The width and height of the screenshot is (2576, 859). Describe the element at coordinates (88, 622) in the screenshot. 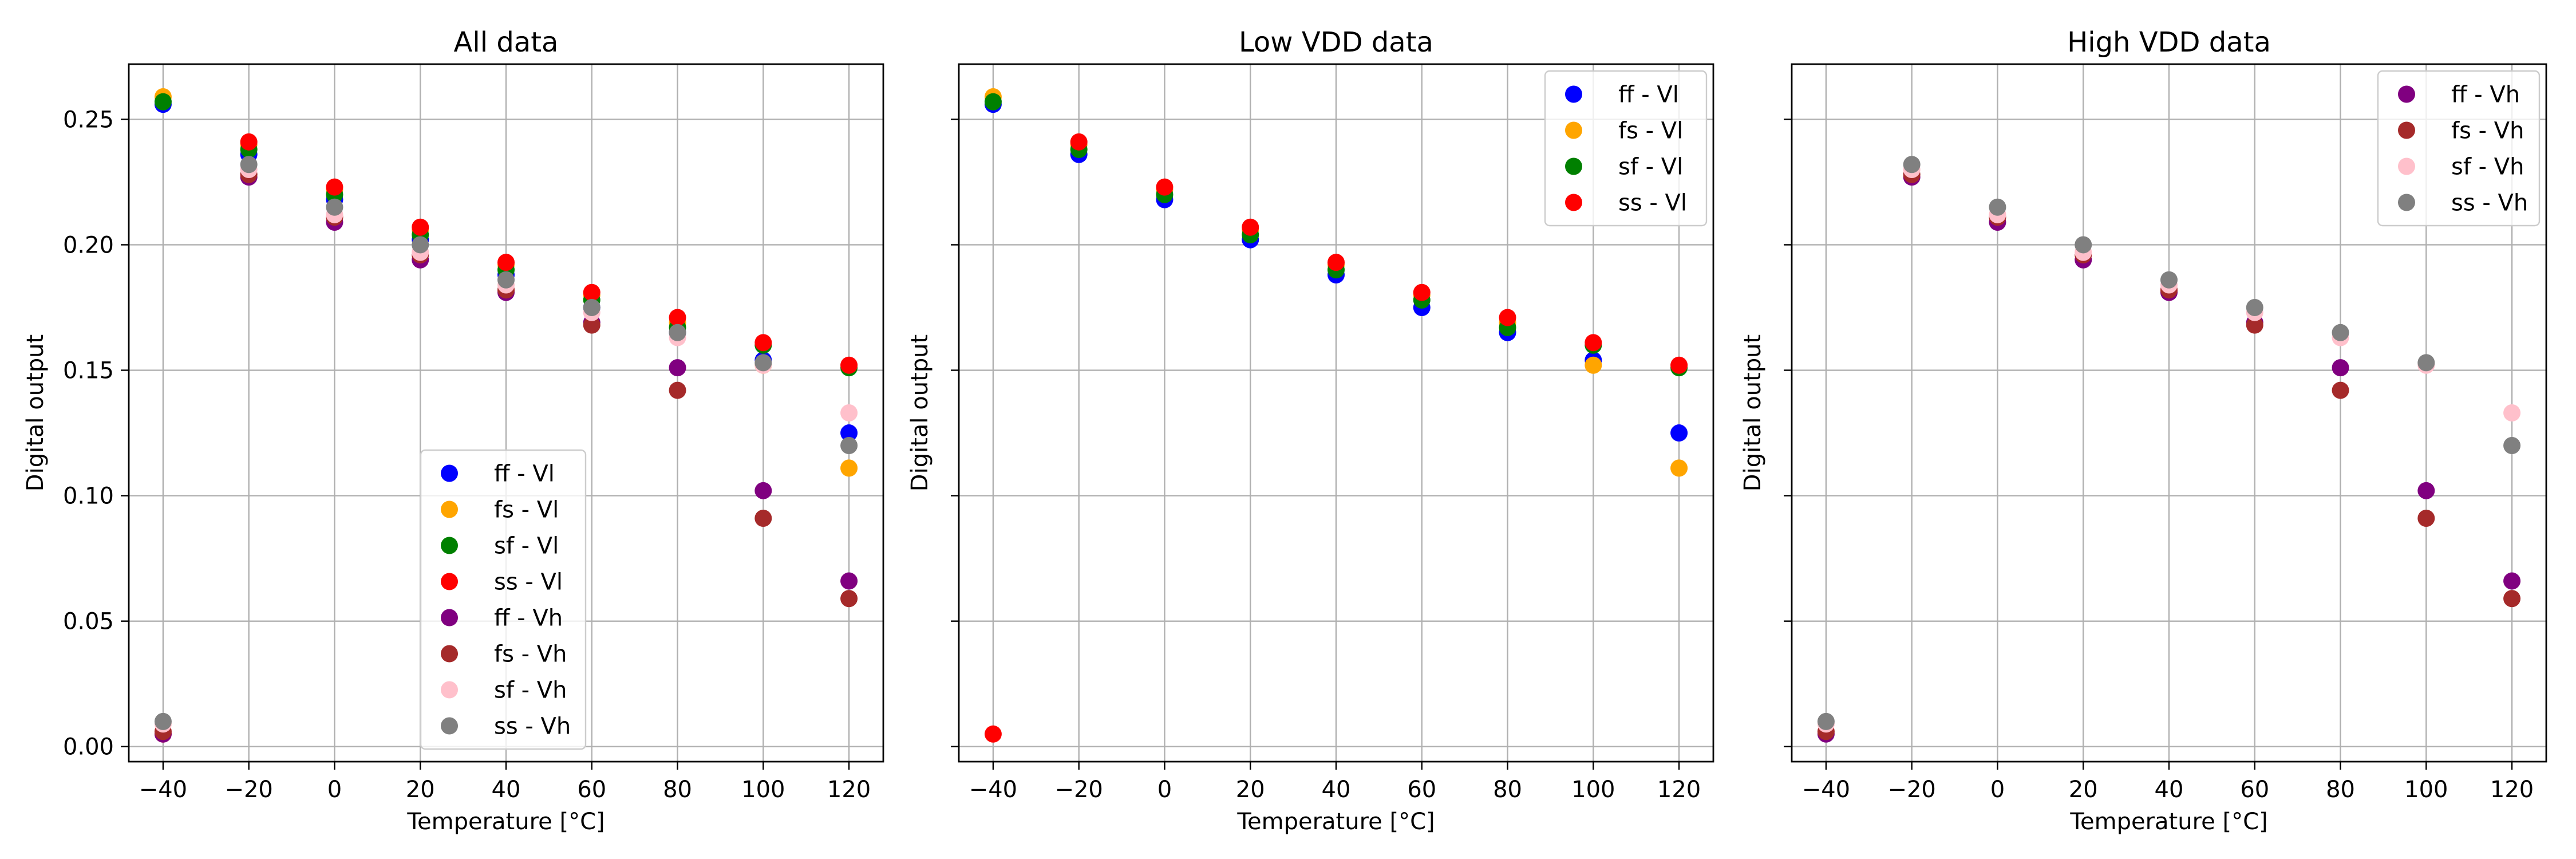

I see `y-tick-label: 0.05` at that location.